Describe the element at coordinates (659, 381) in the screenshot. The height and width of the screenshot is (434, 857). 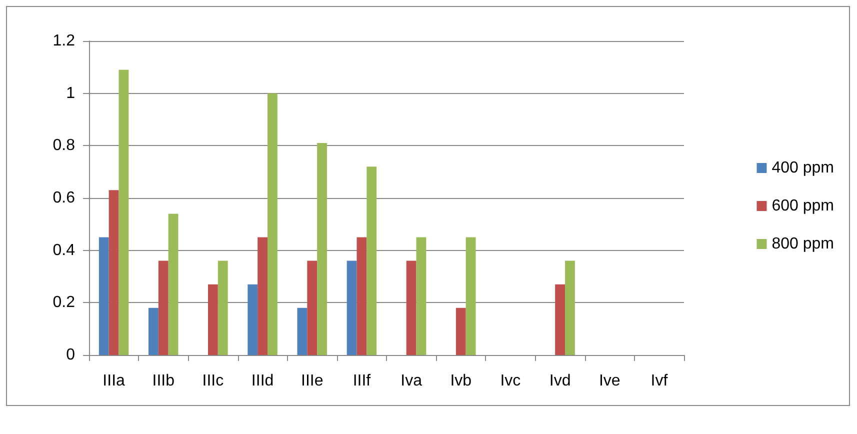
I see `x-tick-label: Ivf` at that location.